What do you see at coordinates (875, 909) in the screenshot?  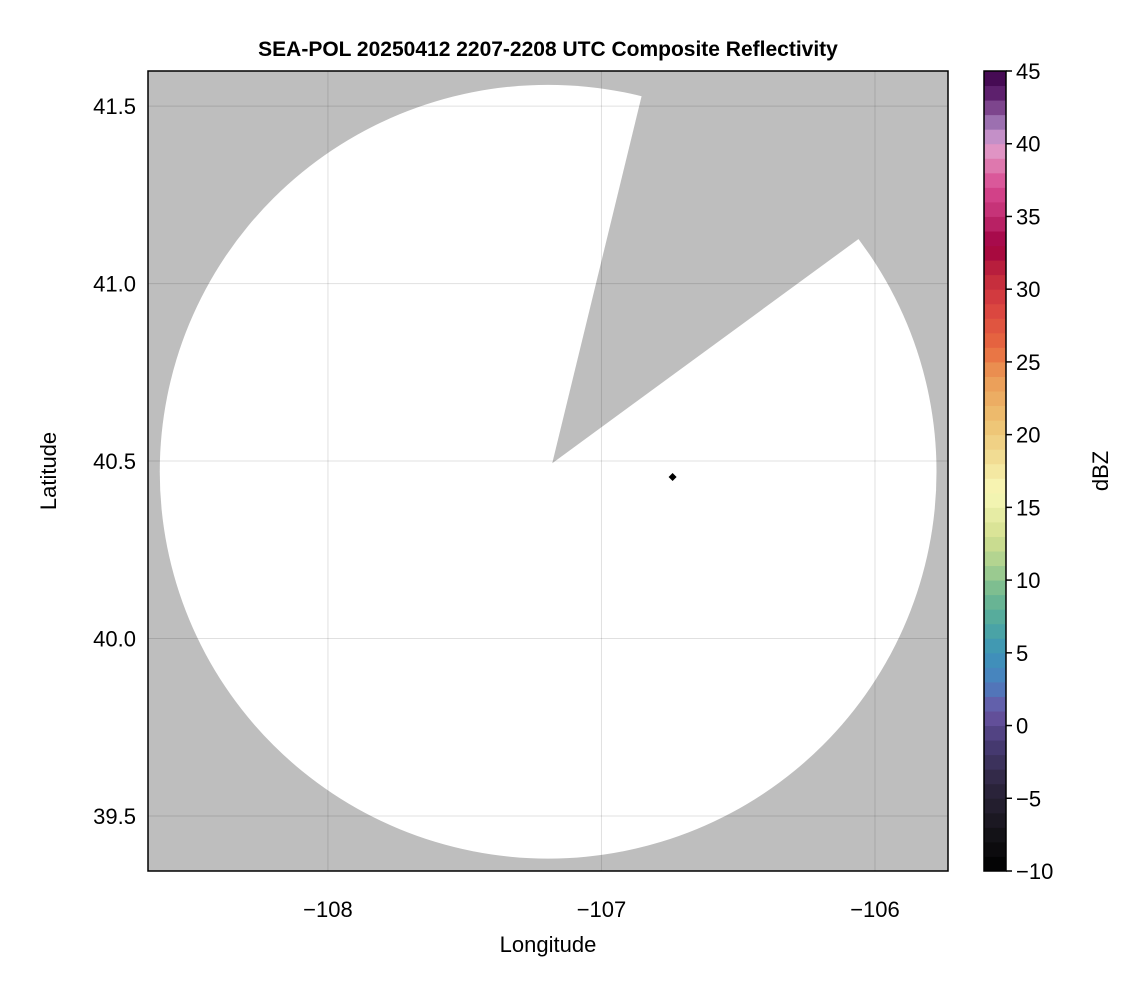 I see `x-tick-label: −106` at bounding box center [875, 909].